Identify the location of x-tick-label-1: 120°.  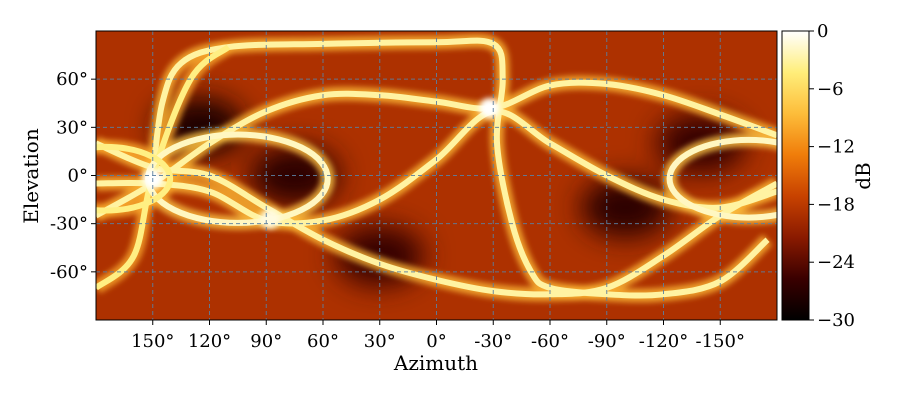
(209, 341).